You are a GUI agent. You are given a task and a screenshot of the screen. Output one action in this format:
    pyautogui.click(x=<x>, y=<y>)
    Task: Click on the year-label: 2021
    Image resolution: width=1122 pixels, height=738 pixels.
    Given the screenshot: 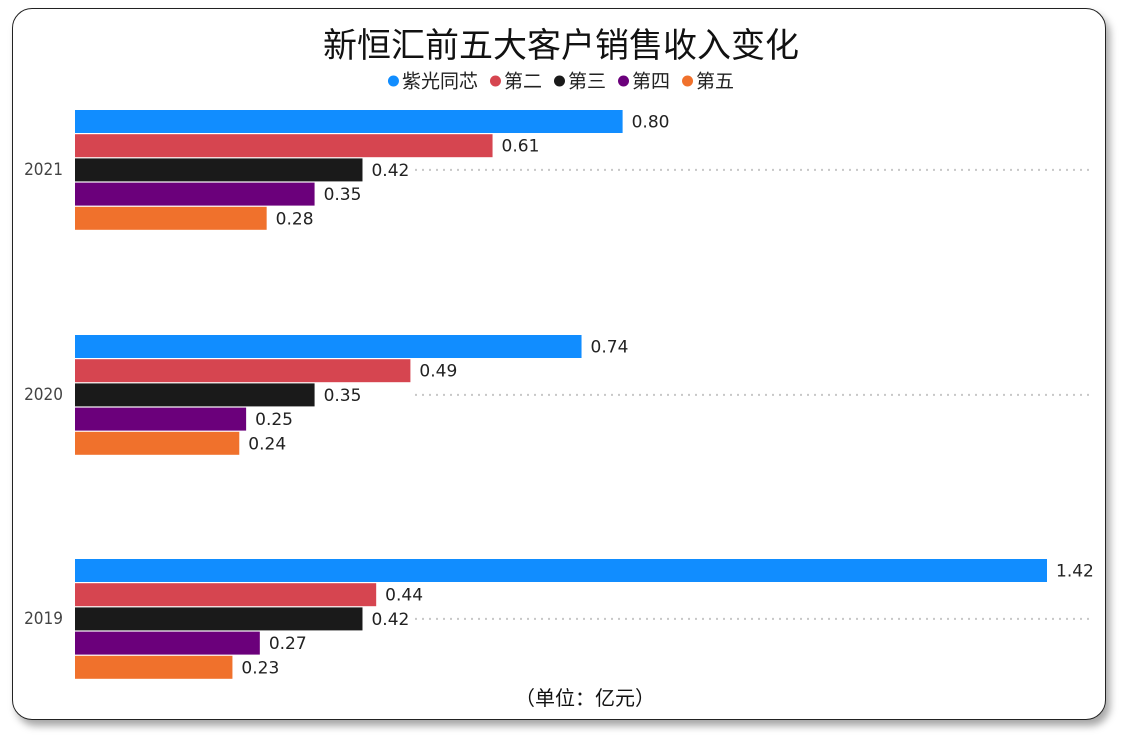 What is the action you would take?
    pyautogui.click(x=43, y=170)
    